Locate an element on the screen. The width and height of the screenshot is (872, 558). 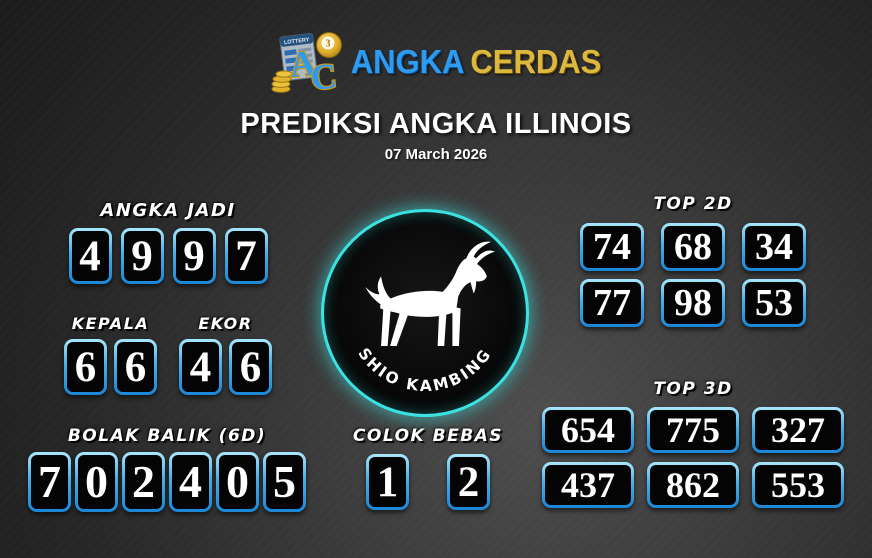
section-colok-bebas: COLOK BEBAS 1 2 is located at coordinates (428, 468).